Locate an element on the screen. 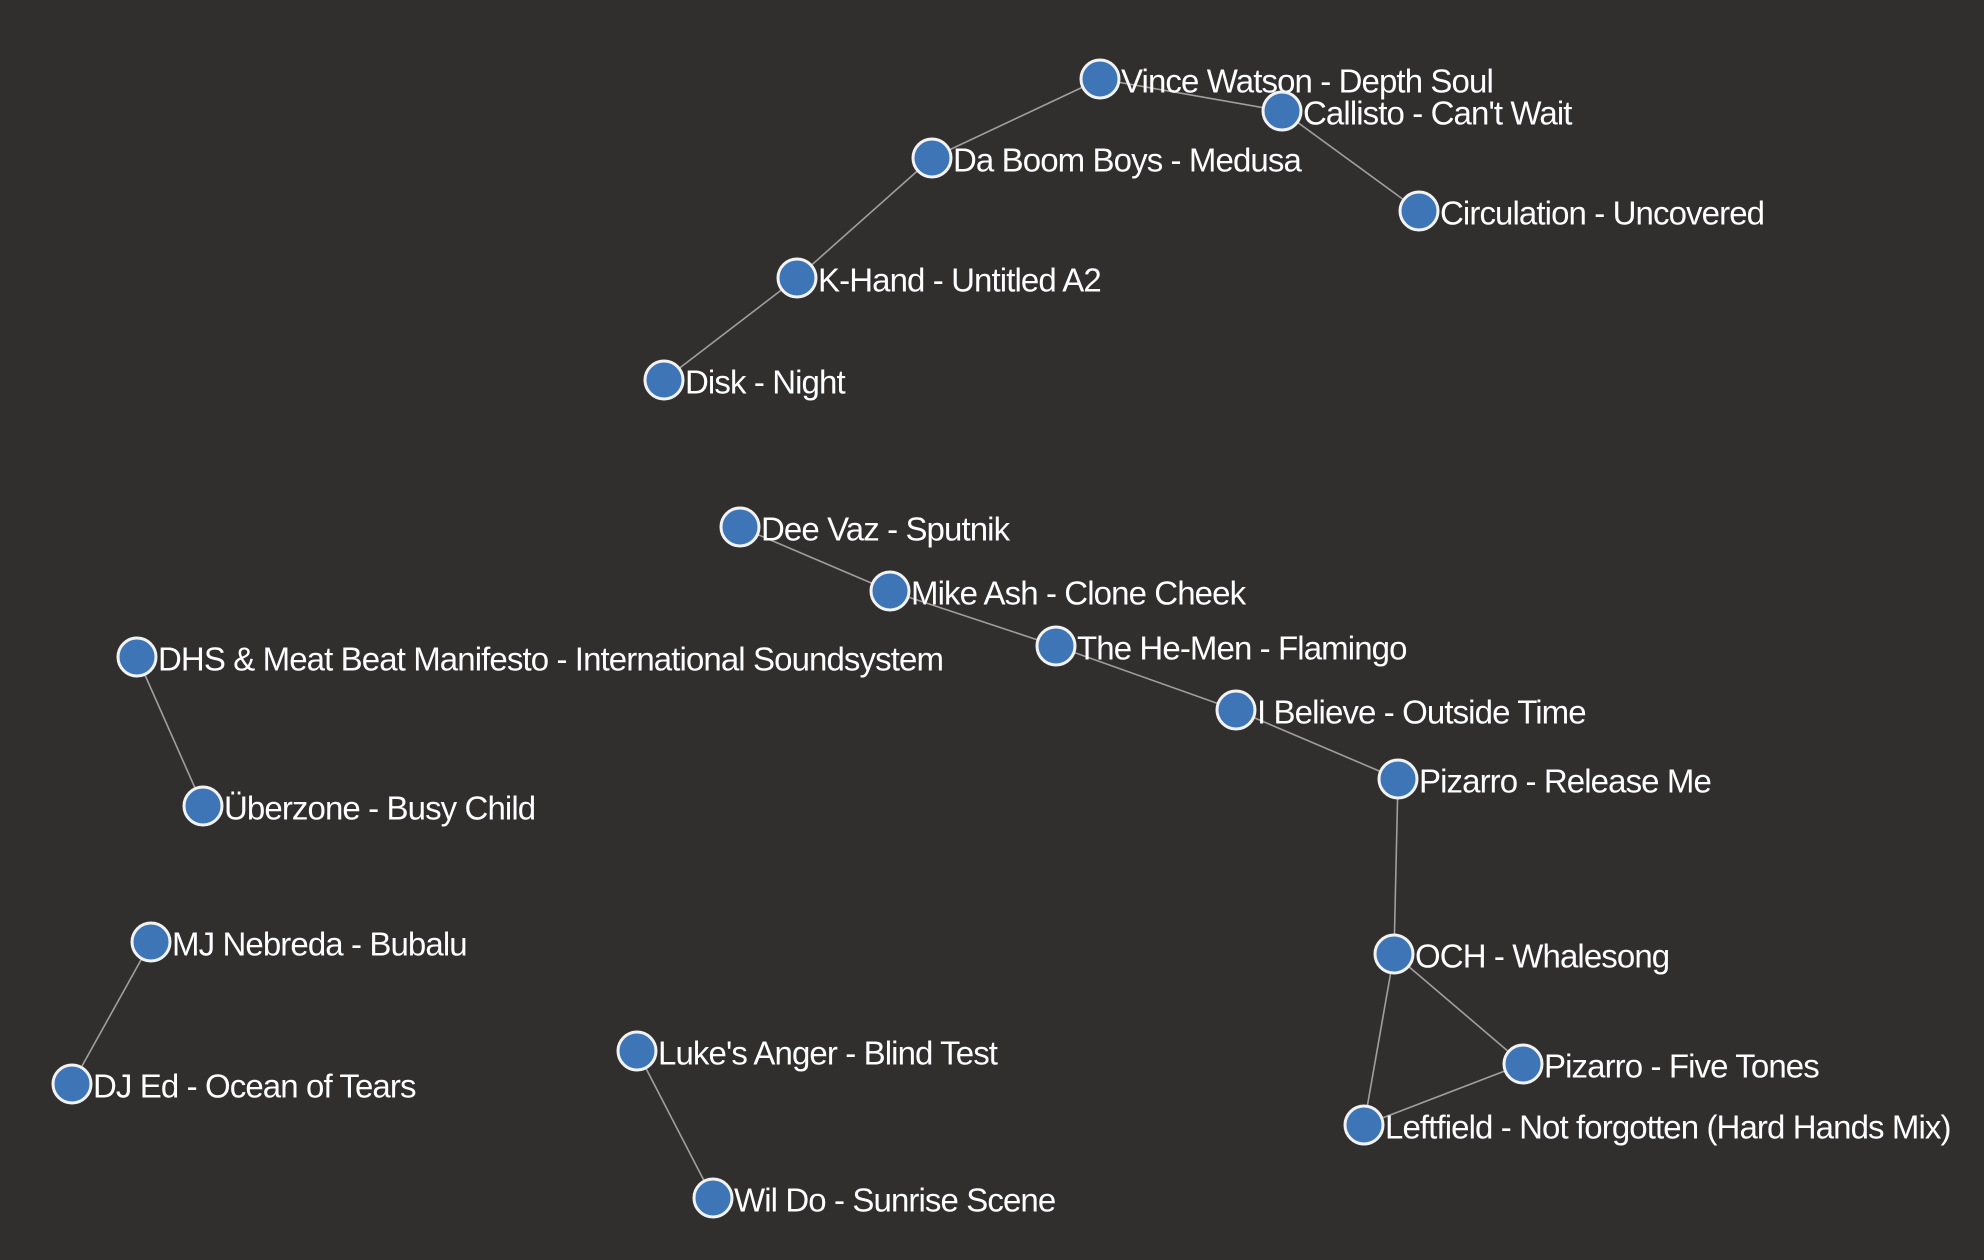 The height and width of the screenshot is (1260, 1984). node-circle-leftfield is located at coordinates (1364, 1125).